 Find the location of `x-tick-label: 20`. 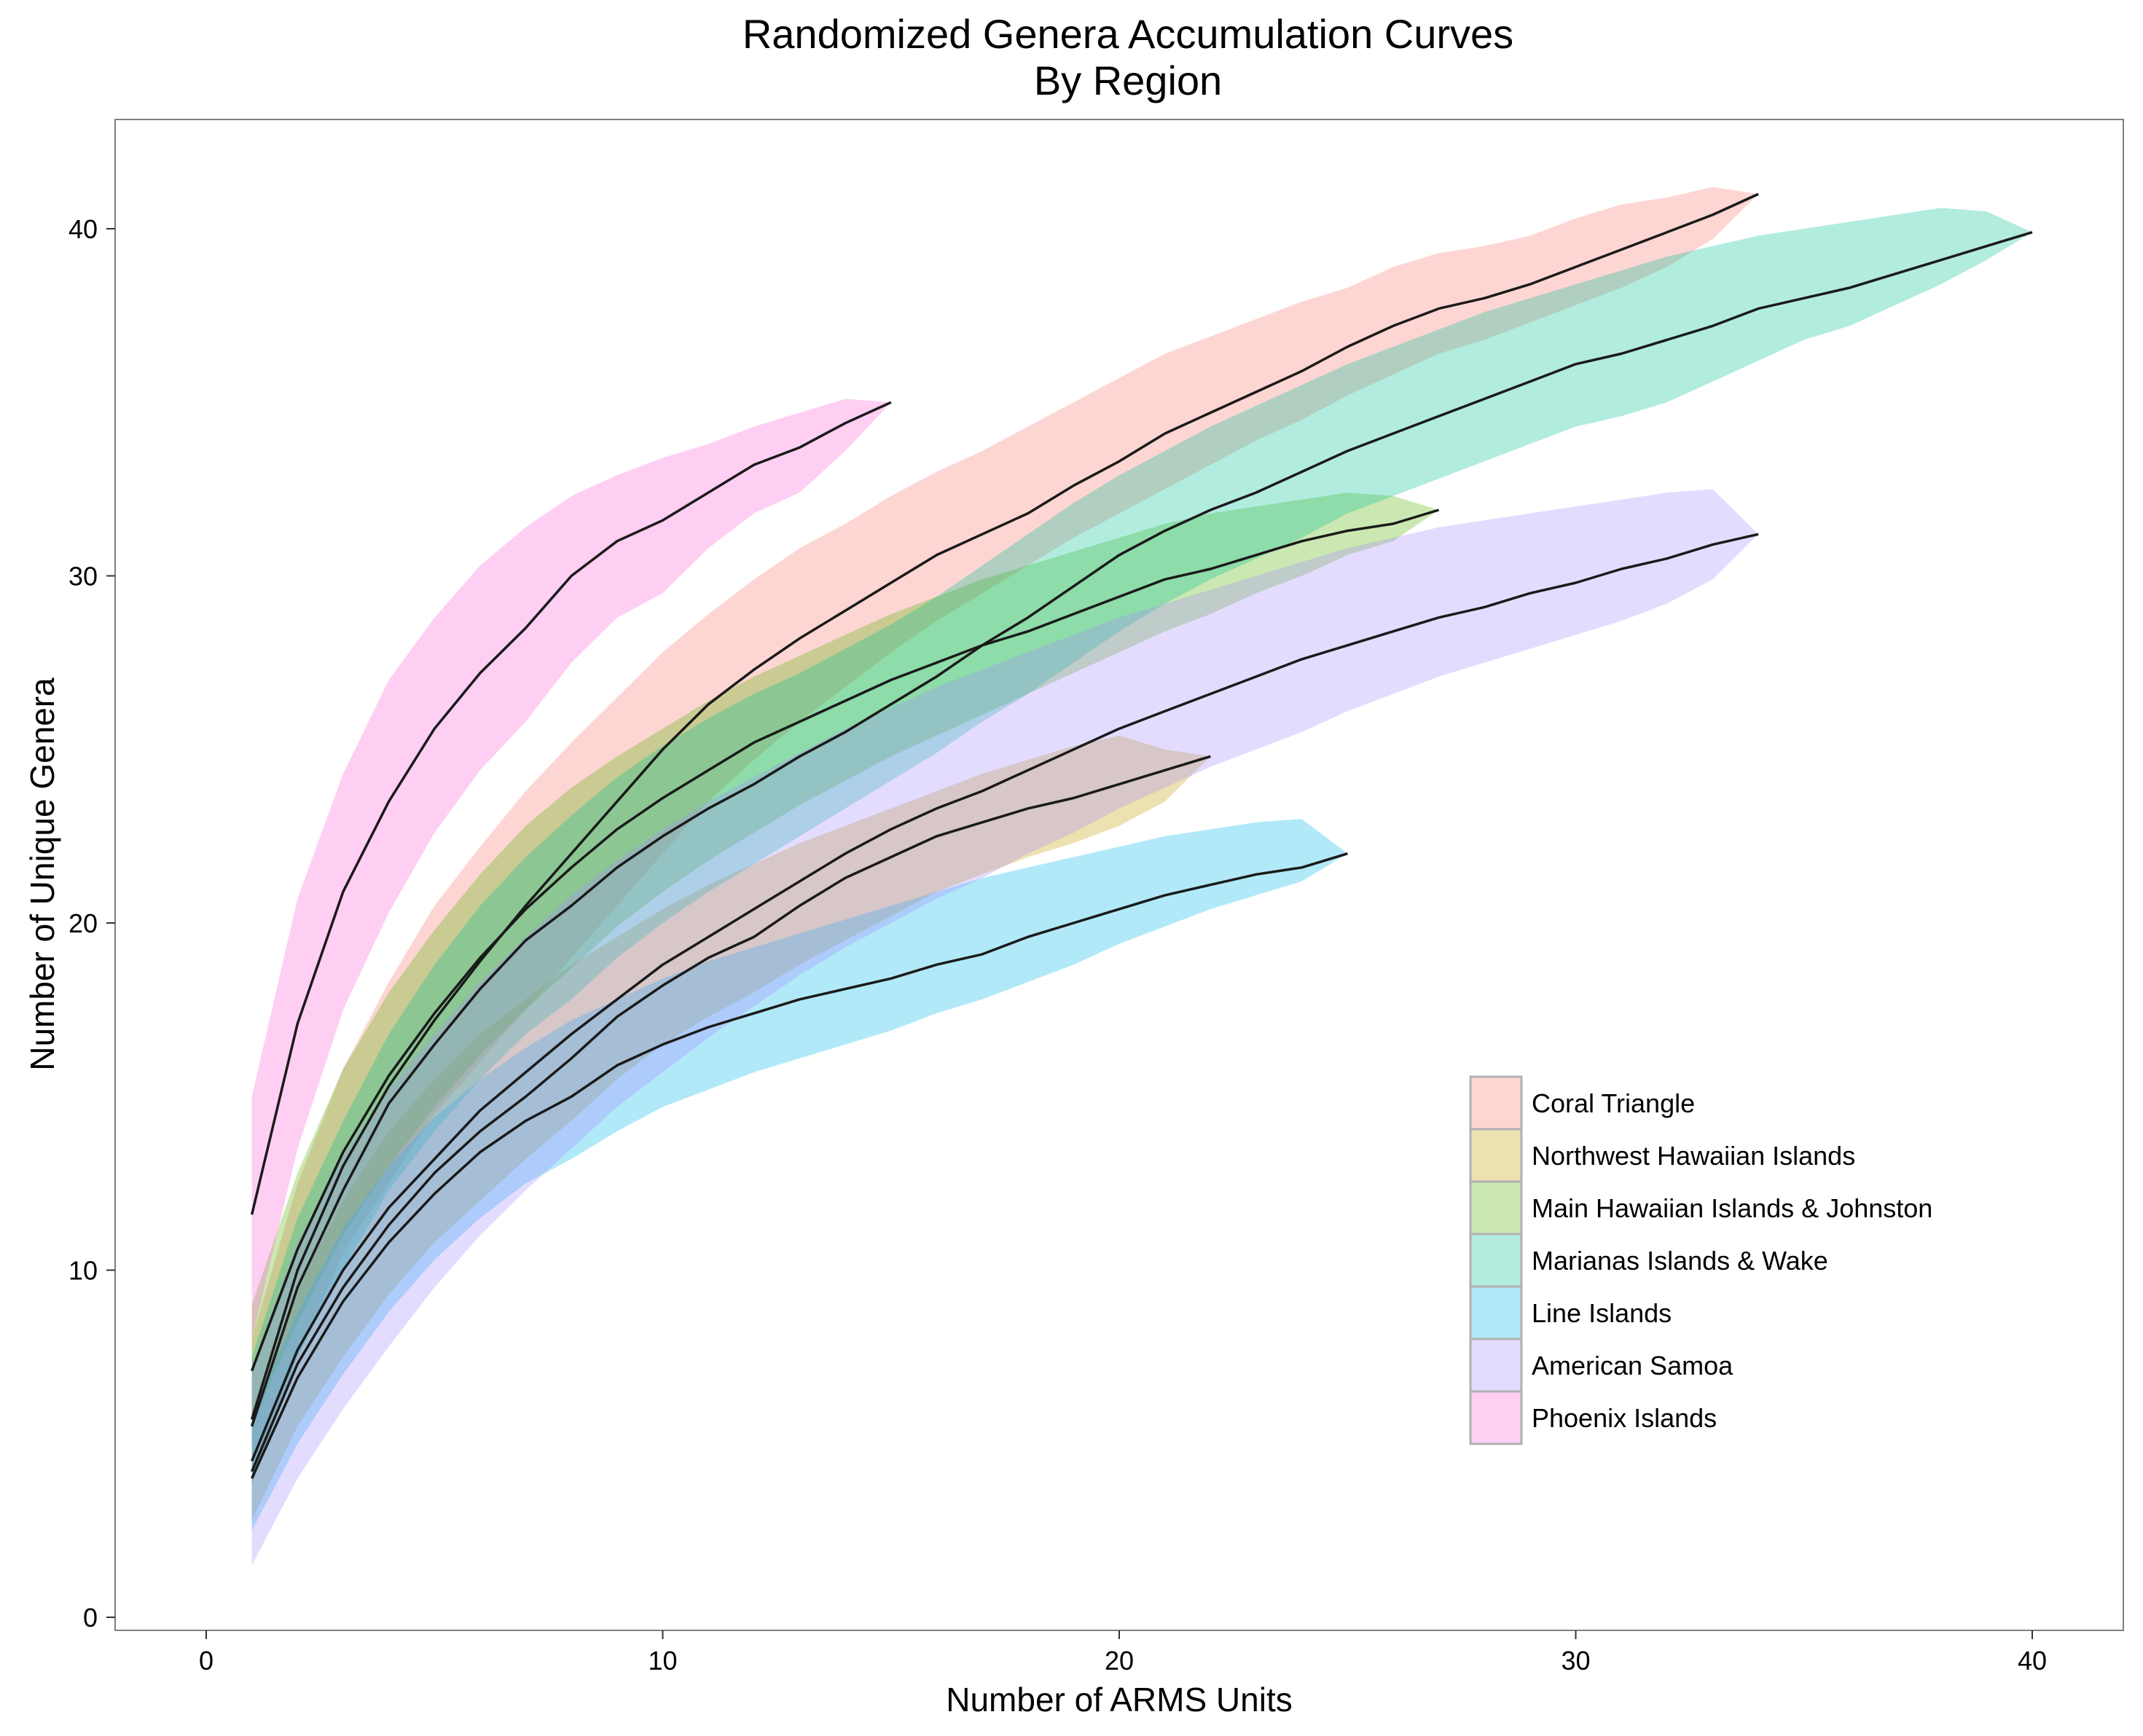

x-tick-label: 20 is located at coordinates (1119, 1661).